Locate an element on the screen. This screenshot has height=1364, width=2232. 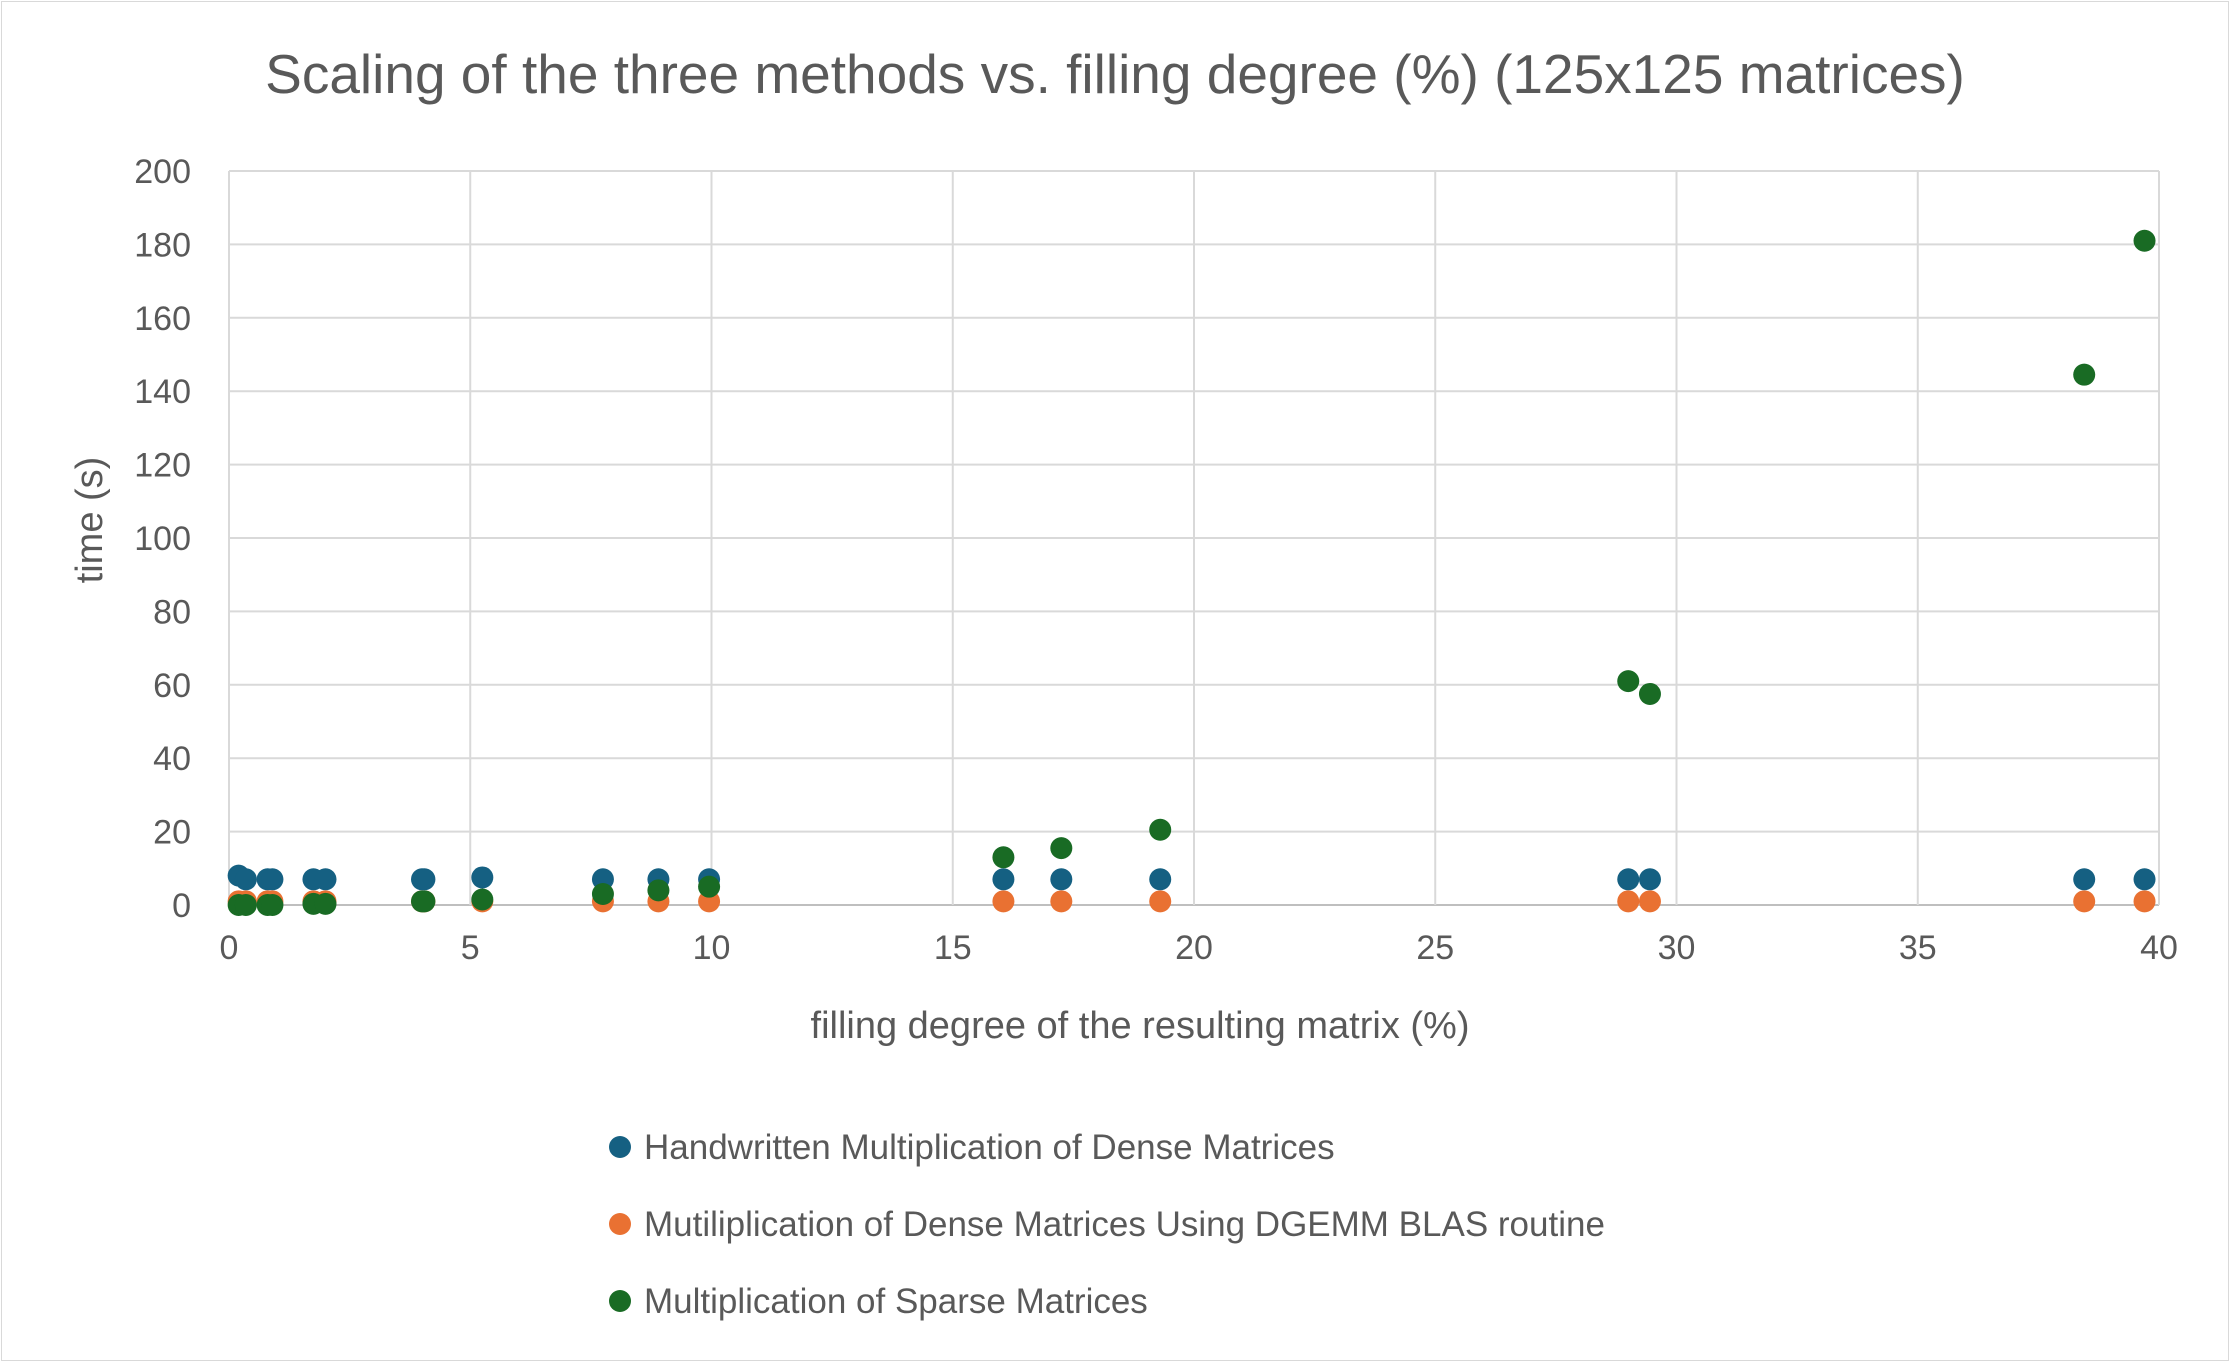
y-tick-label: 0 is located at coordinates (181, 906).